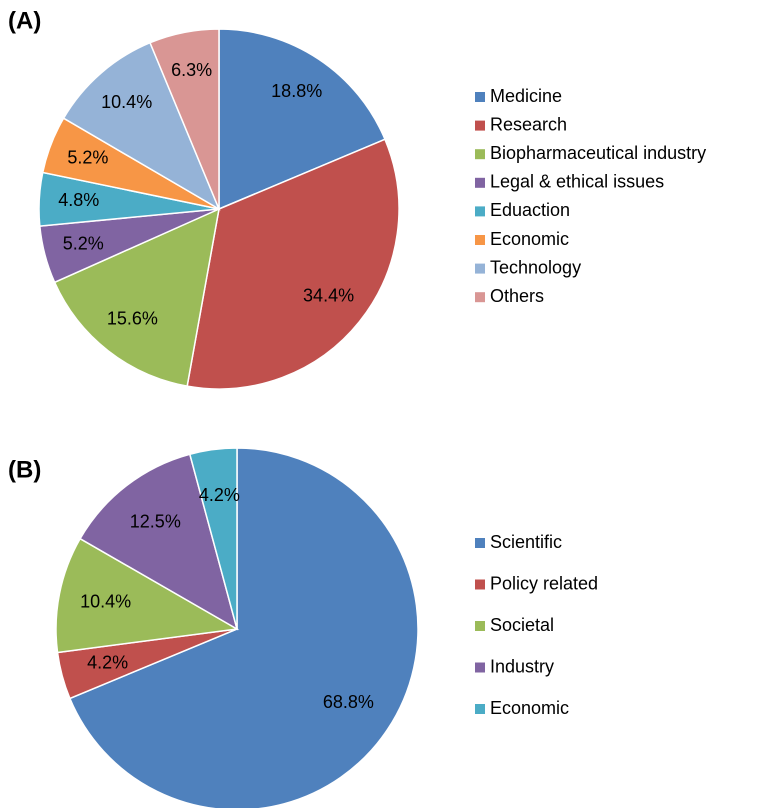 Image resolution: width=767 pixels, height=808 pixels. I want to click on legend-label: Scientific, so click(526, 542).